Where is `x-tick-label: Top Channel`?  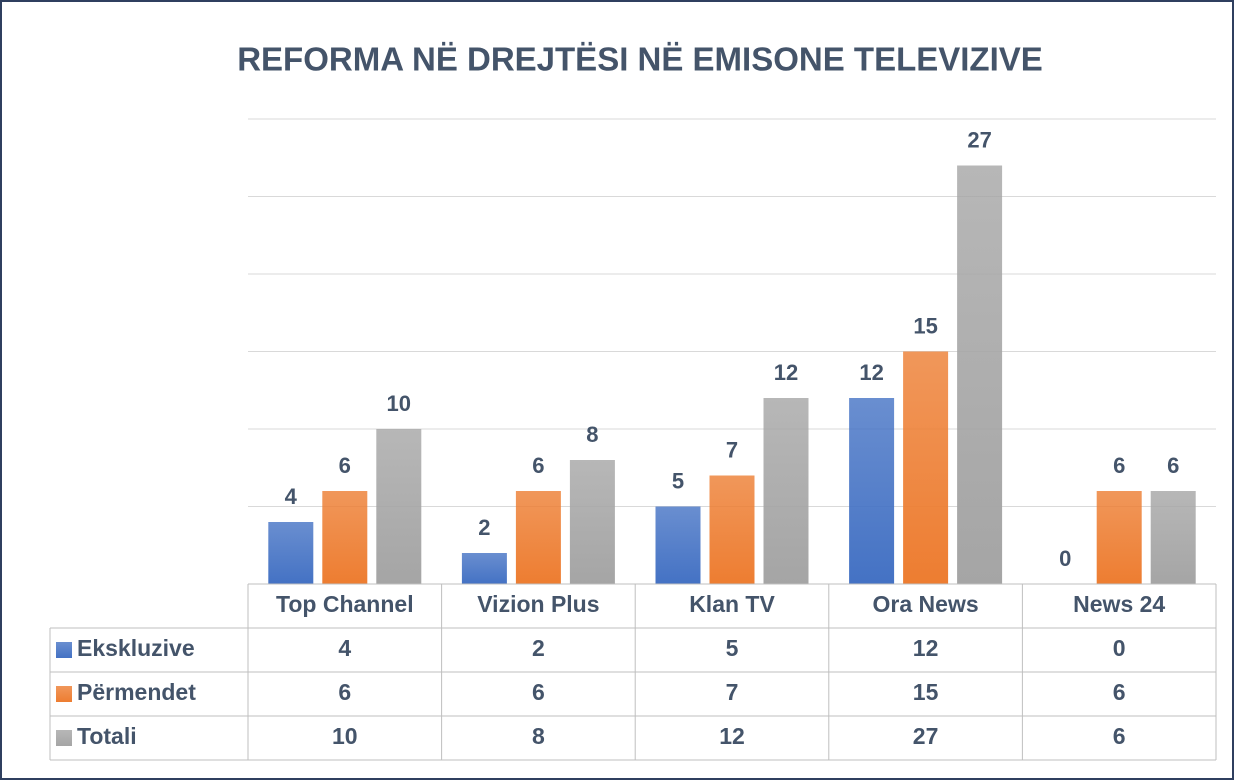 x-tick-label: Top Channel is located at coordinates (345, 604).